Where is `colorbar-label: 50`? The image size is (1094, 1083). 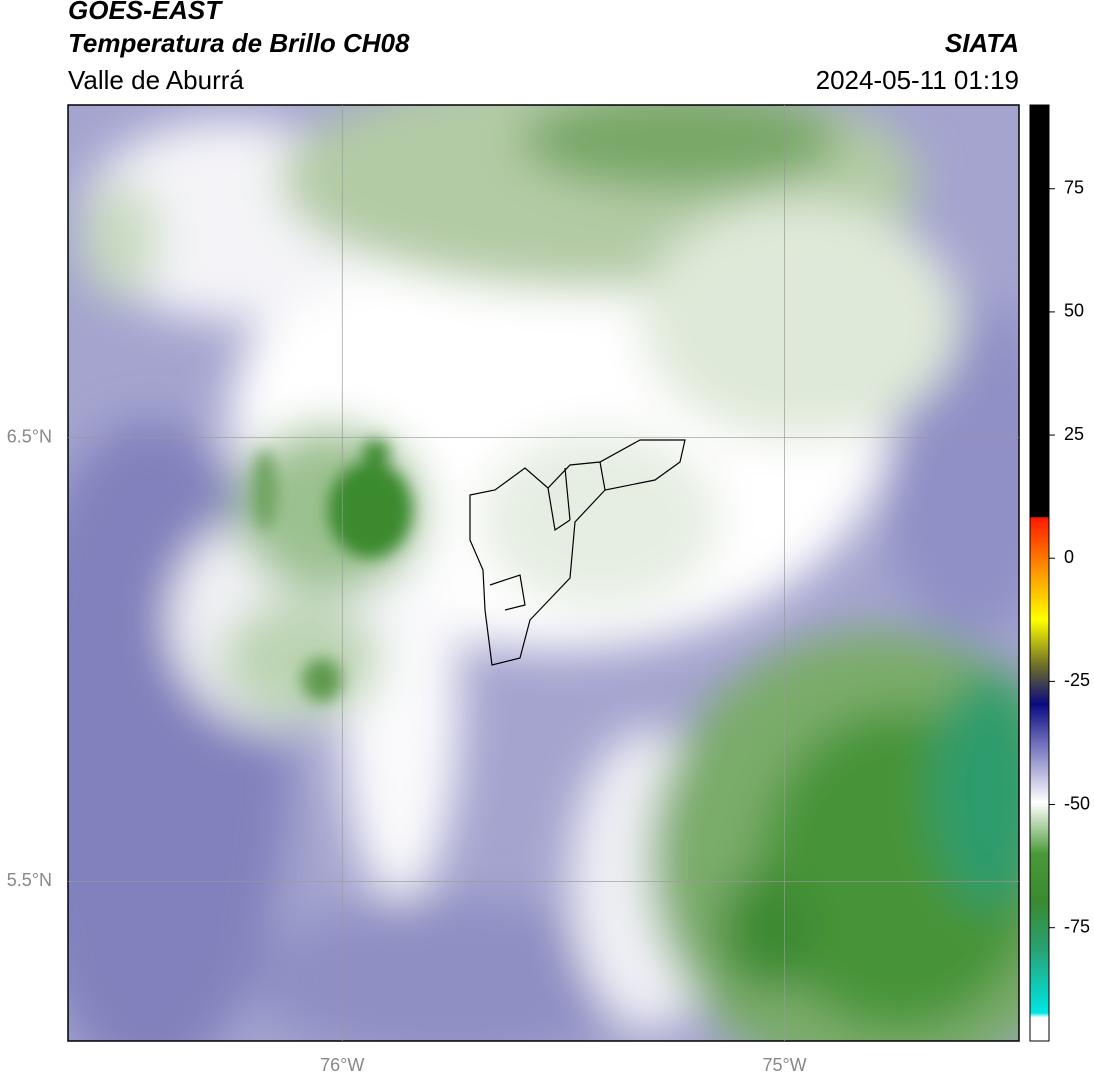
colorbar-label: 50 is located at coordinates (1074, 311).